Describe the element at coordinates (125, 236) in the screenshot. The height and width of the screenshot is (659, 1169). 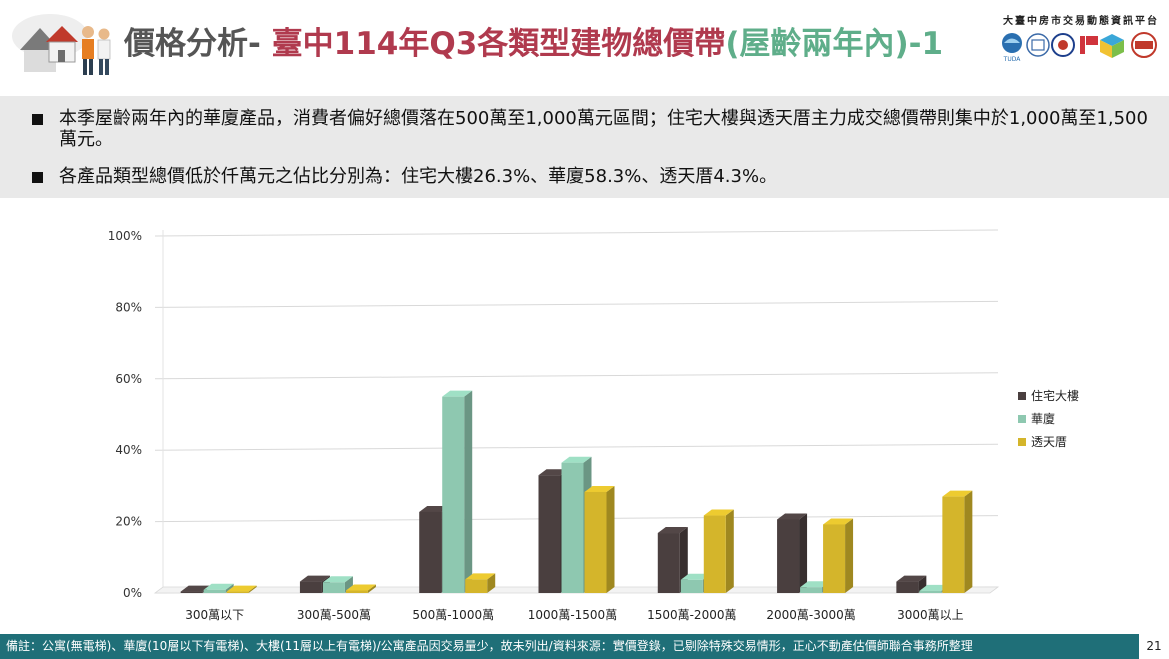
I see `y-tick-label: 100%` at that location.